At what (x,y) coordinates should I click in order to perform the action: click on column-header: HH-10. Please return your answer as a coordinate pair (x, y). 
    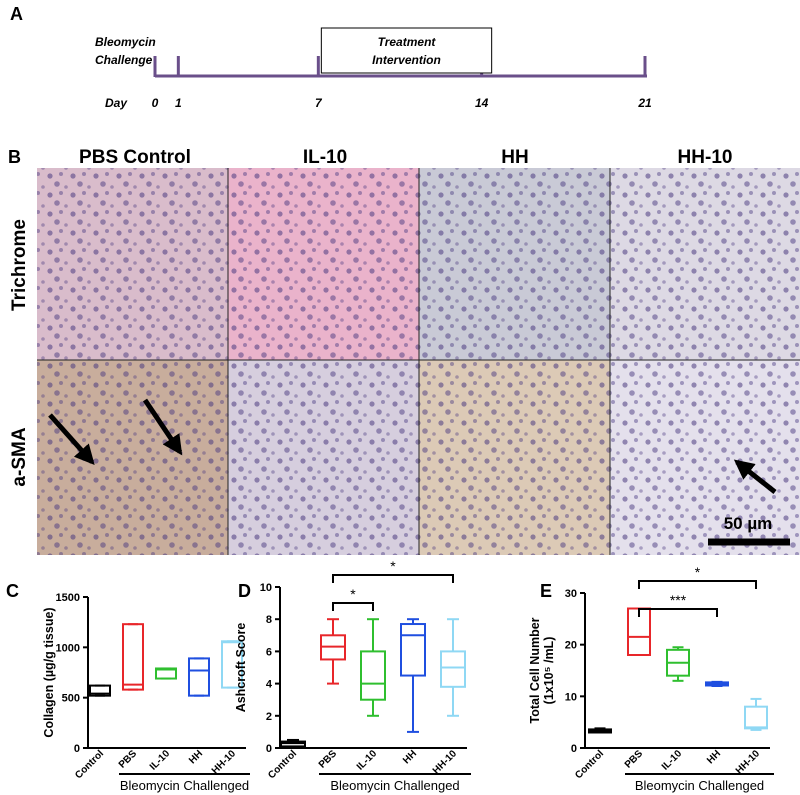
    Looking at the image, I should click on (705, 157).